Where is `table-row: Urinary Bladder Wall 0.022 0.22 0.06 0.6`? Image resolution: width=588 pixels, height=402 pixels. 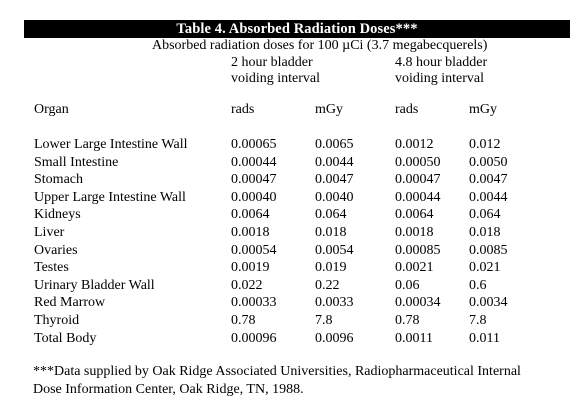
table-row: Urinary Bladder Wall 0.022 0.22 0.06 0.6 is located at coordinates (294, 286).